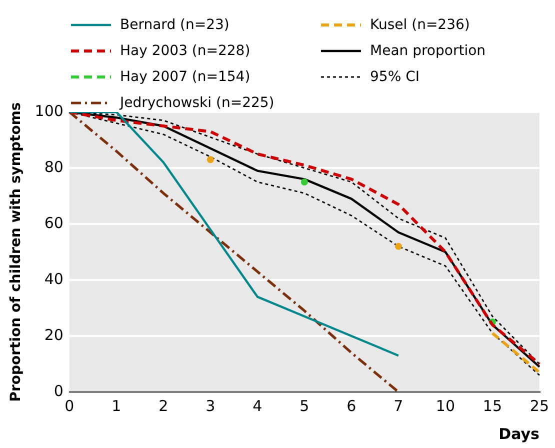 The image size is (555, 448). I want to click on x-tick-label: 2, so click(163, 405).